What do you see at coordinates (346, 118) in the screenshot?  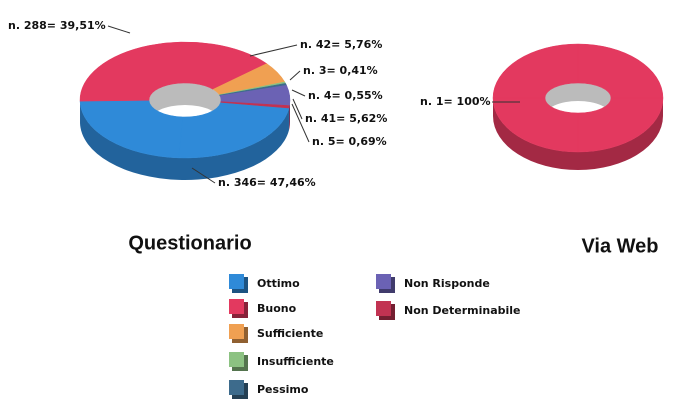 I see `data-label: n. 41= 5,62%` at bounding box center [346, 118].